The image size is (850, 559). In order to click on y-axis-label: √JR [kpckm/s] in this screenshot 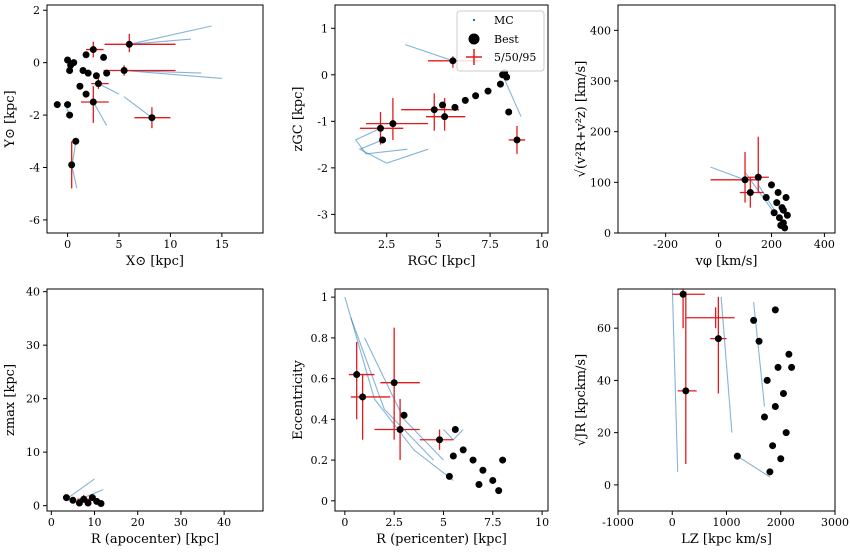, I will do `click(581, 400)`.